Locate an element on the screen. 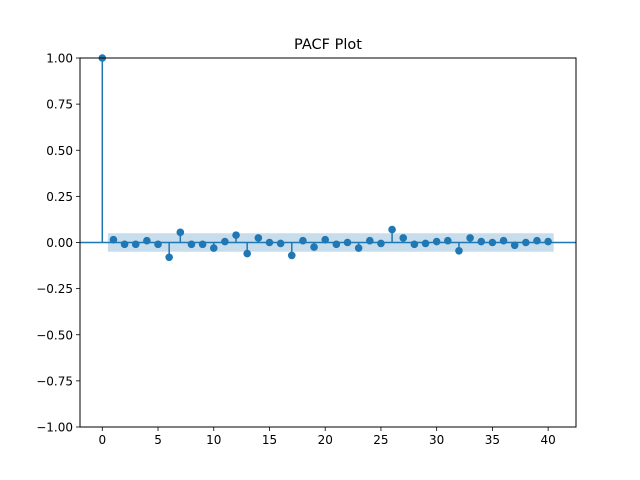 The image size is (640, 480). x-tick-label: 25 is located at coordinates (380, 440).